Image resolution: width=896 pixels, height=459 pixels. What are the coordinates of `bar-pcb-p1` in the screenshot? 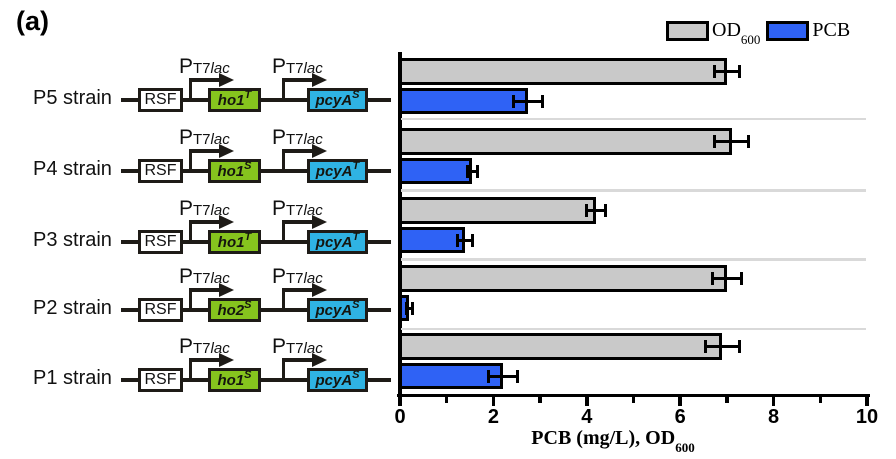 It's located at (451, 376).